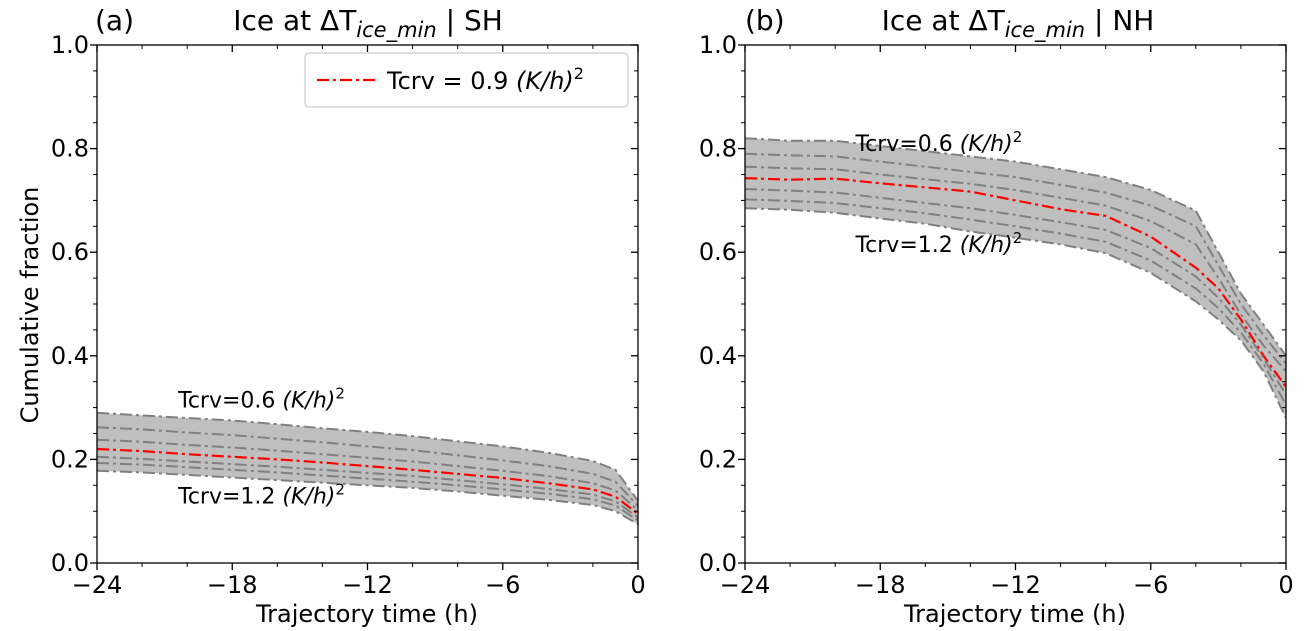 The width and height of the screenshot is (1306, 631). I want to click on legend: Tcrv = 0.9 (K/h)2, so click(466, 80).